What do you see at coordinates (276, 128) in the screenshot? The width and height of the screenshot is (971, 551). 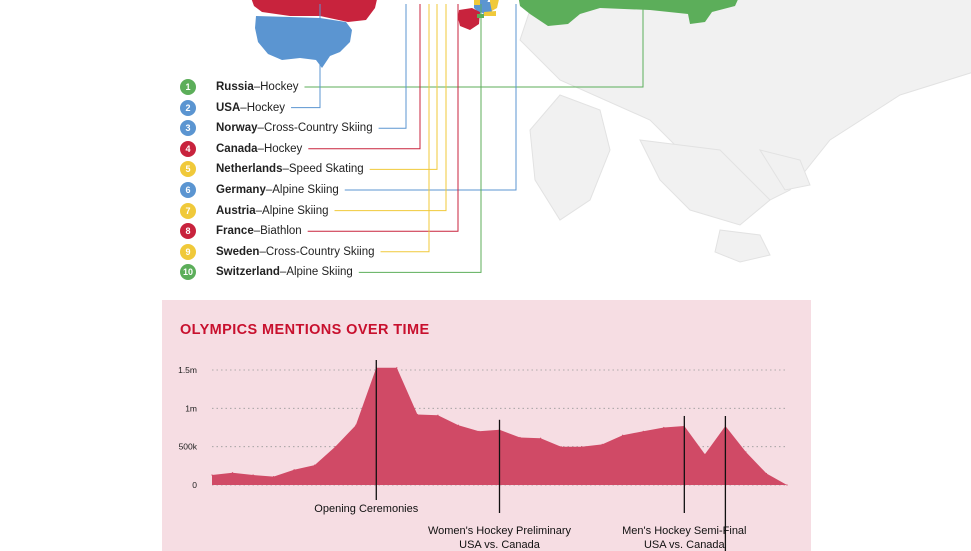 I see `legend-item: 3 Norway – Cross-Country Skiing` at bounding box center [276, 128].